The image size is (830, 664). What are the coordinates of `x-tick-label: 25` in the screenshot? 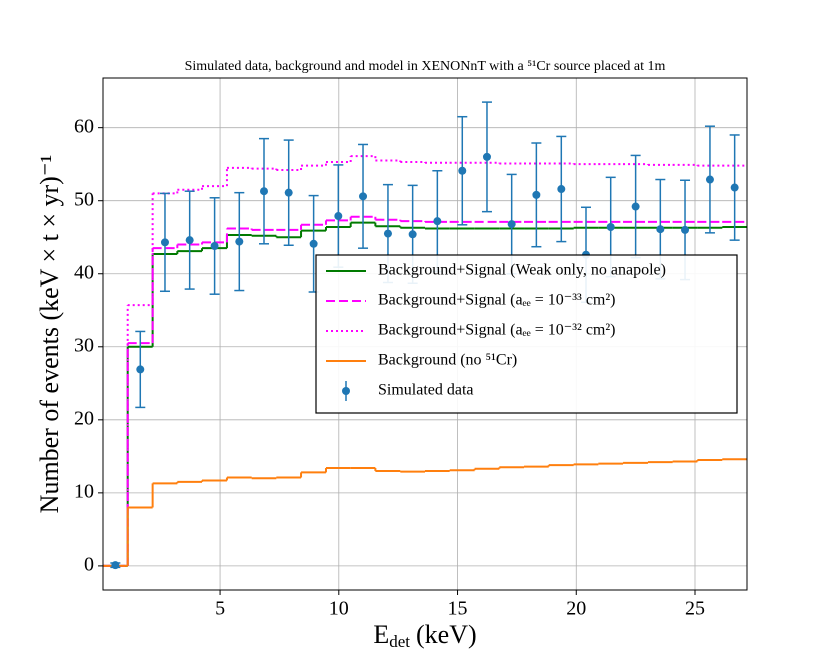 It's located at (695, 609).